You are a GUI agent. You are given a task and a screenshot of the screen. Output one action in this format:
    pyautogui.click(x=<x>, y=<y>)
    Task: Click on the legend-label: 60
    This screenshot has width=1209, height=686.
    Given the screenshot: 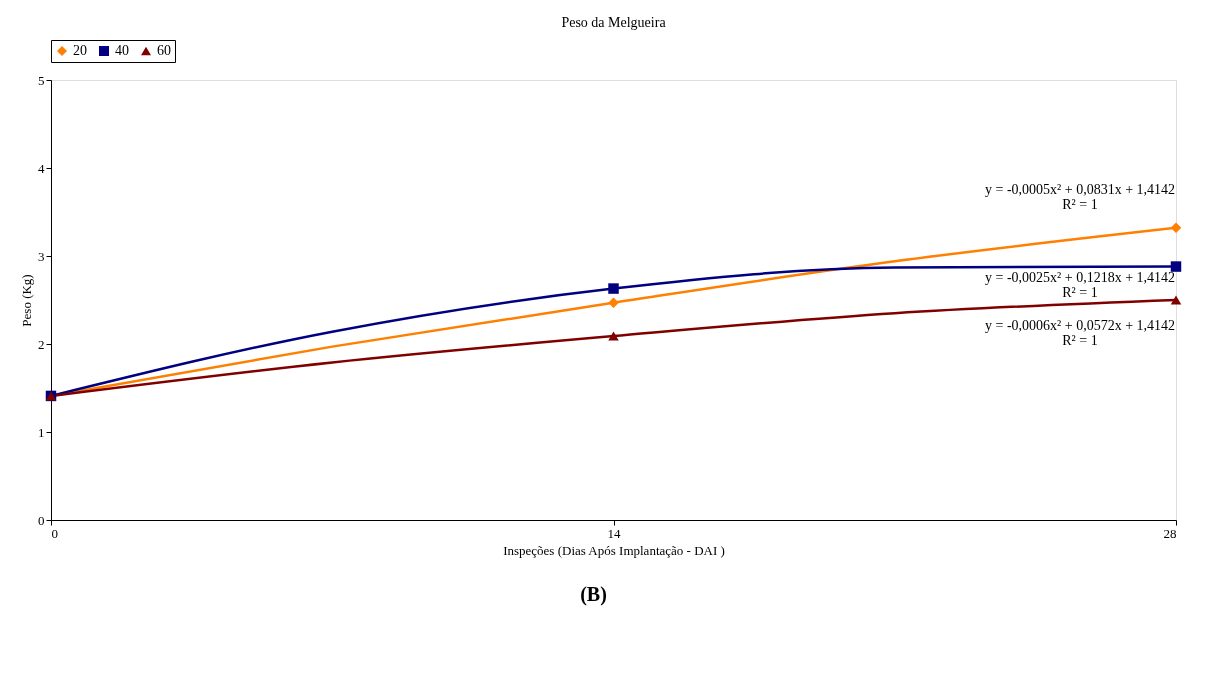 What is the action you would take?
    pyautogui.click(x=164, y=50)
    